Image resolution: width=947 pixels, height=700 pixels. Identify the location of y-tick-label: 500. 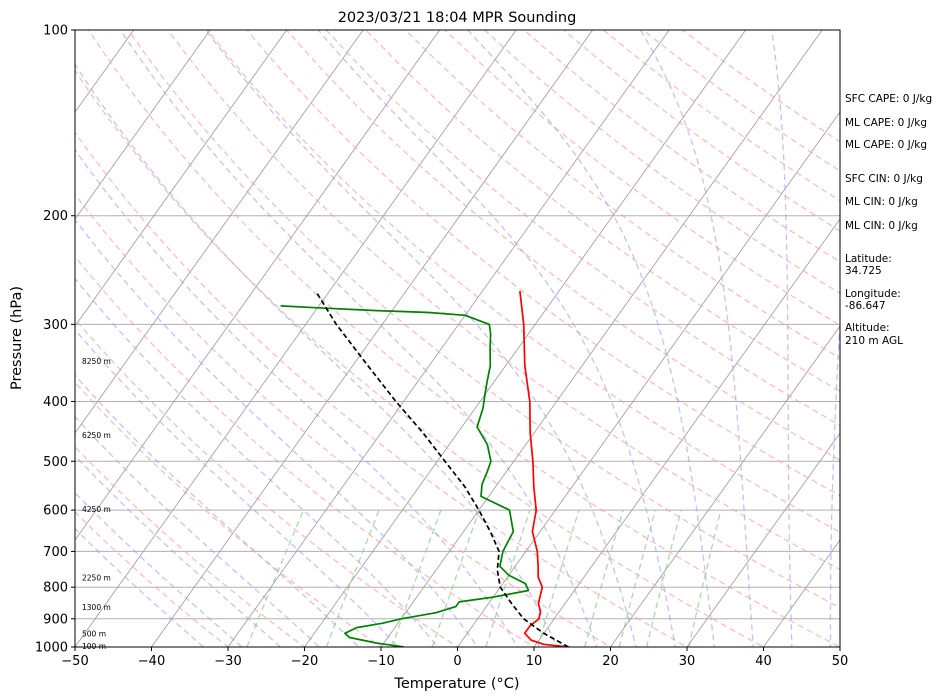
(55, 462).